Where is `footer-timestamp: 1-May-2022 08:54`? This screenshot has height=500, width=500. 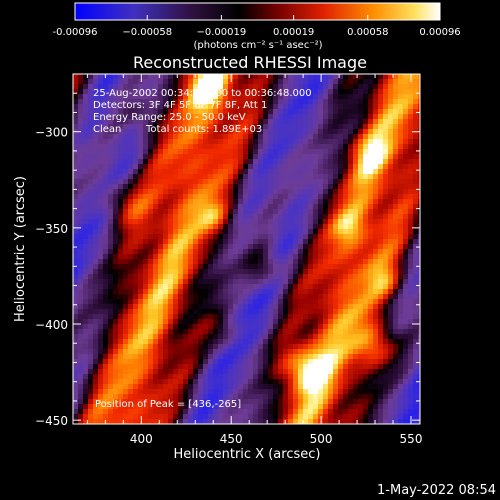
footer-timestamp: 1-May-2022 08:54 is located at coordinates (436, 490).